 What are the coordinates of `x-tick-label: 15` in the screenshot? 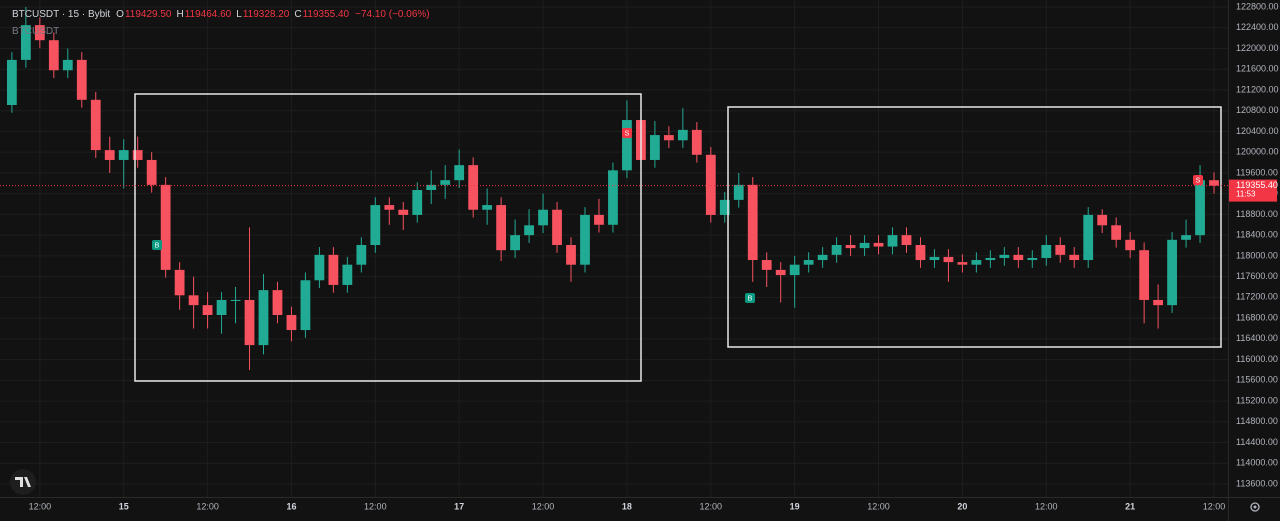 It's located at (124, 506).